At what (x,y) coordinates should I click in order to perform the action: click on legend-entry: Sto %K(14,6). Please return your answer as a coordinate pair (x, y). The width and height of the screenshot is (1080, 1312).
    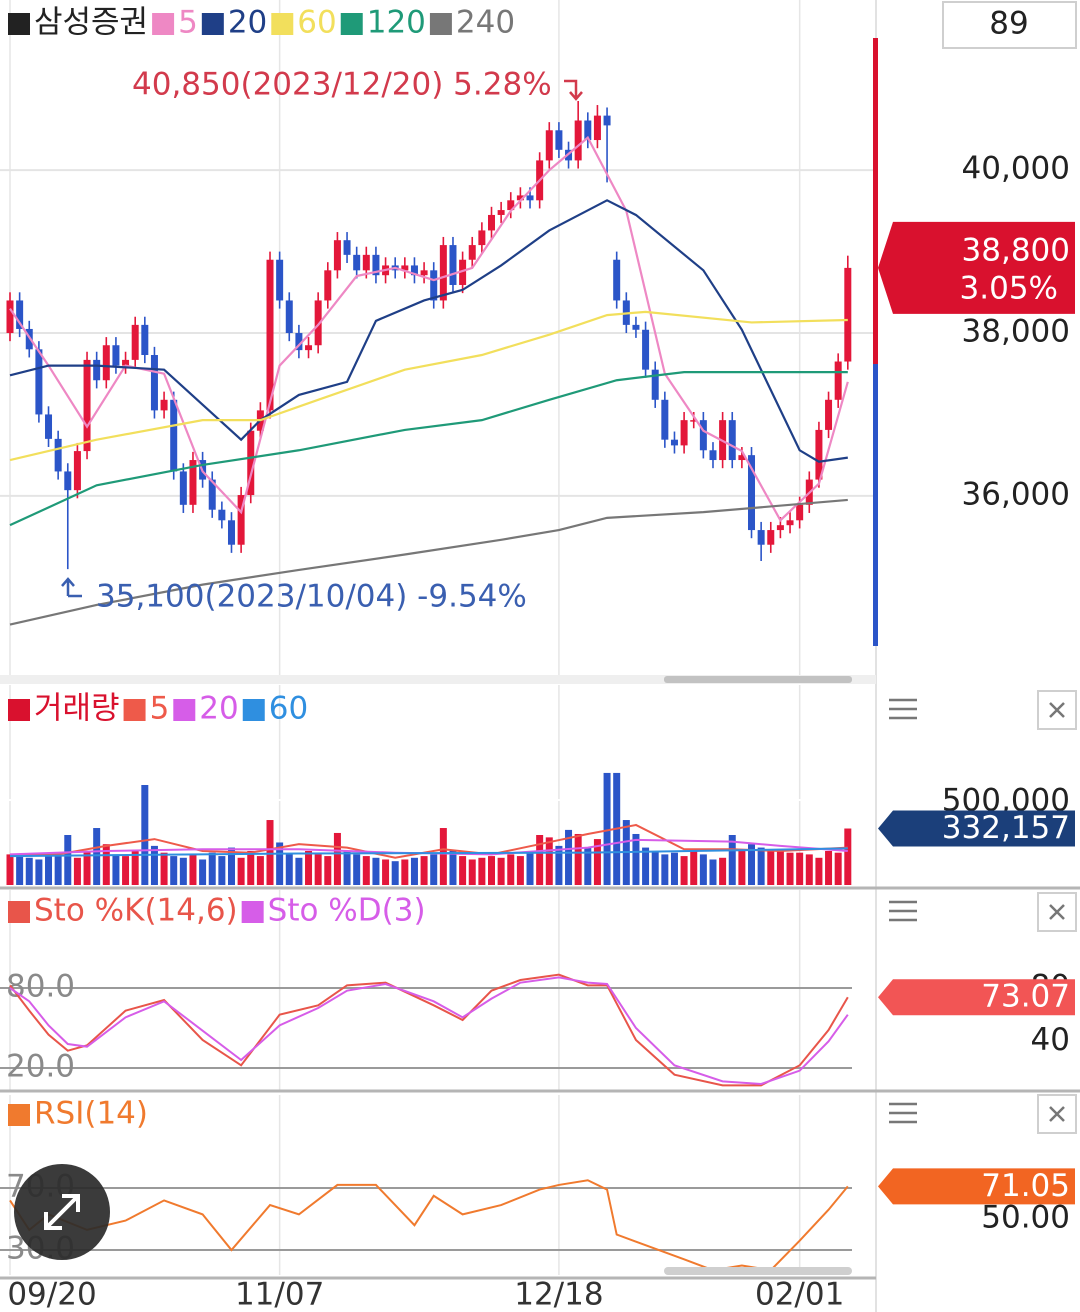
    Looking at the image, I should click on (136, 911).